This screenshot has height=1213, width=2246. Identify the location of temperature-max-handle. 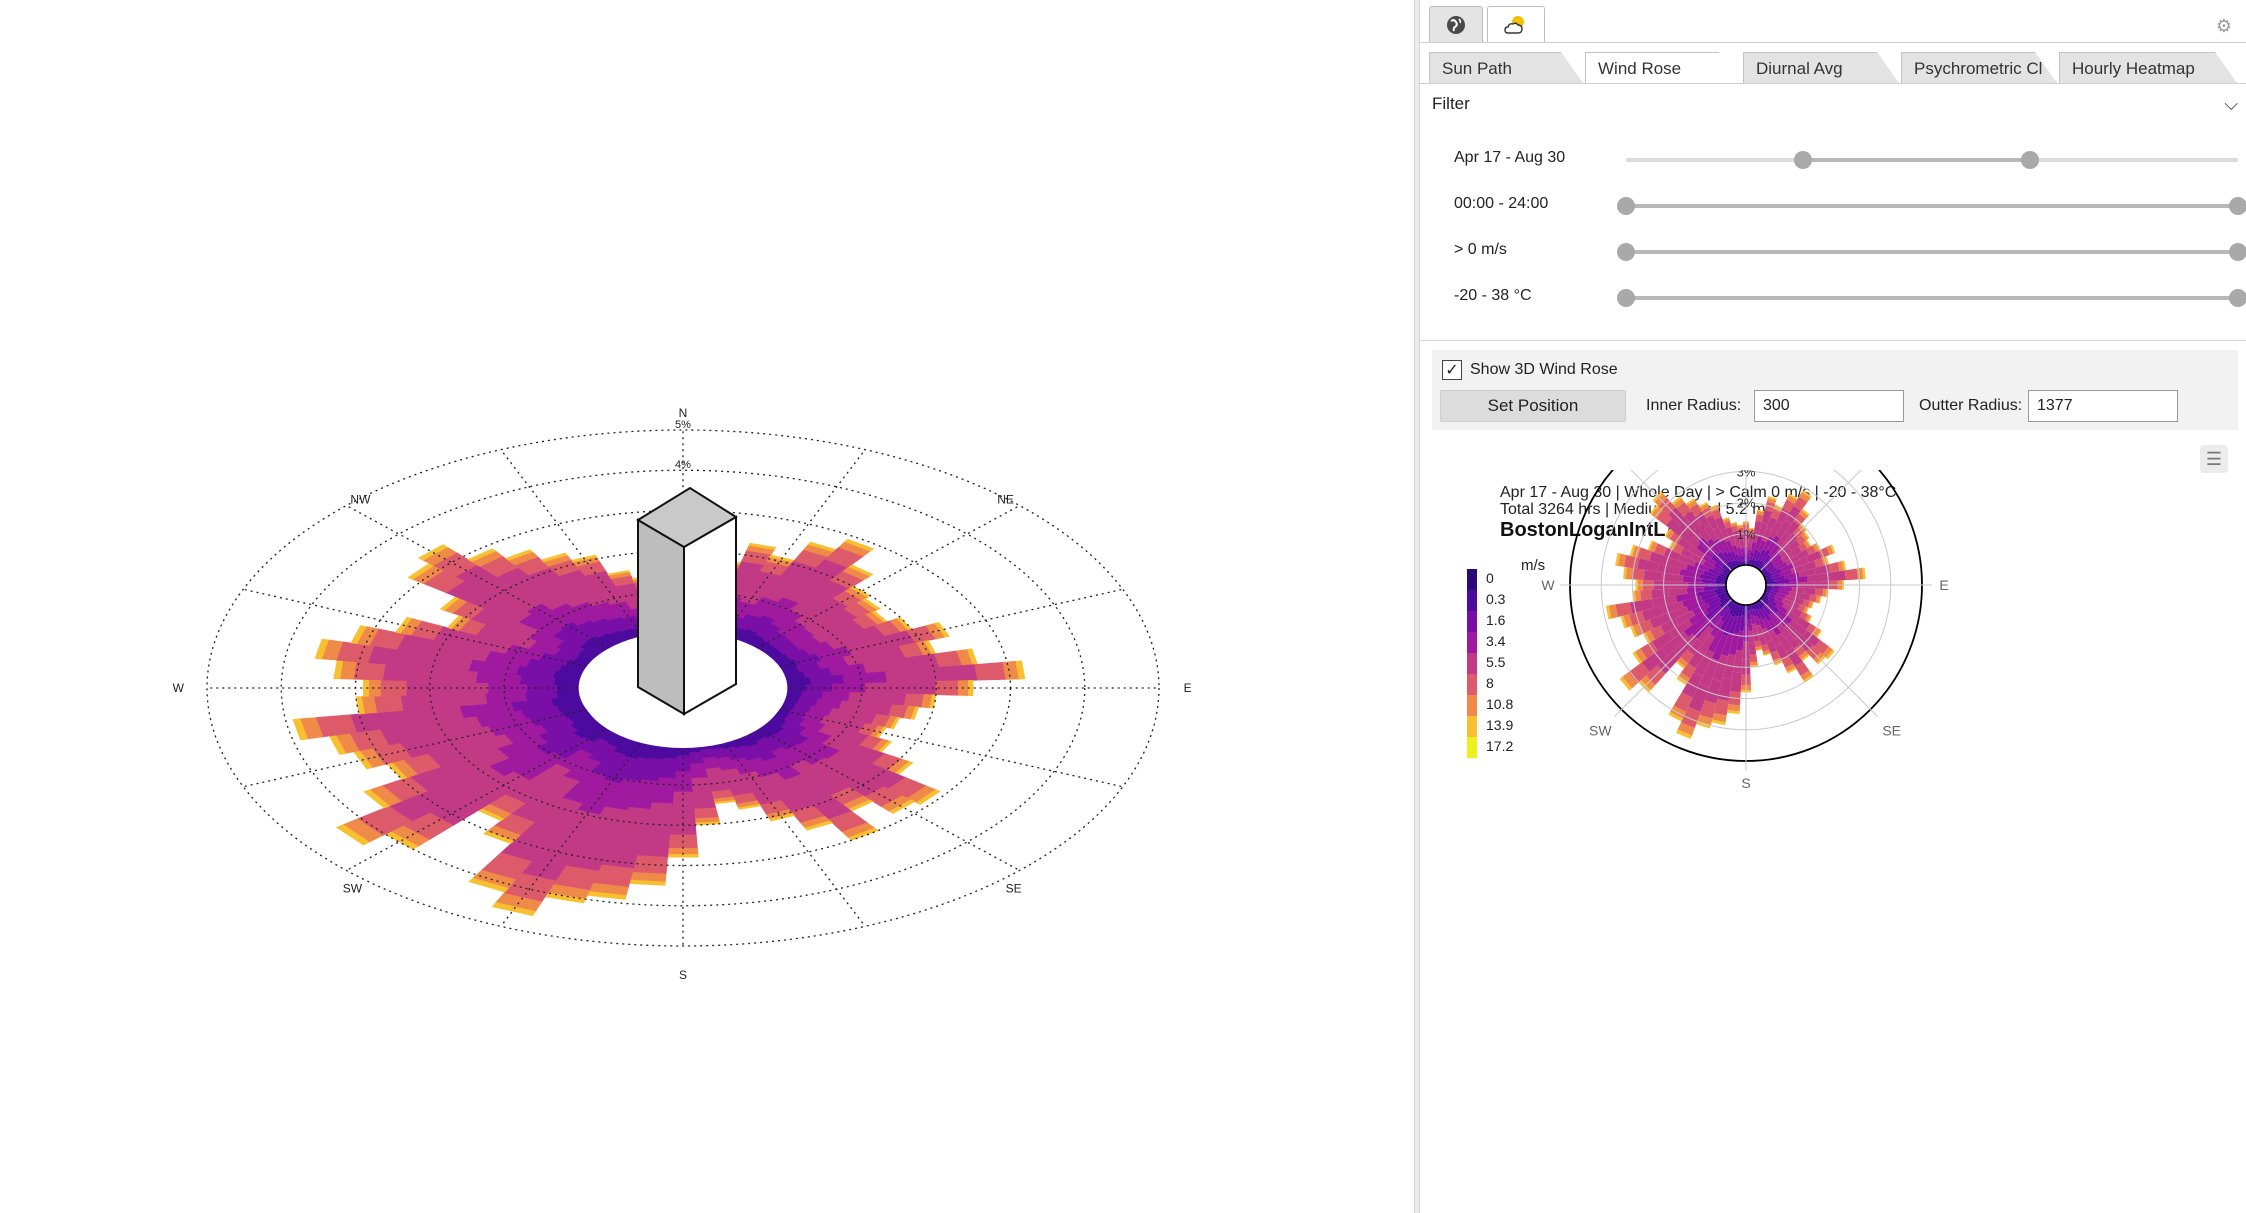
(2237, 298).